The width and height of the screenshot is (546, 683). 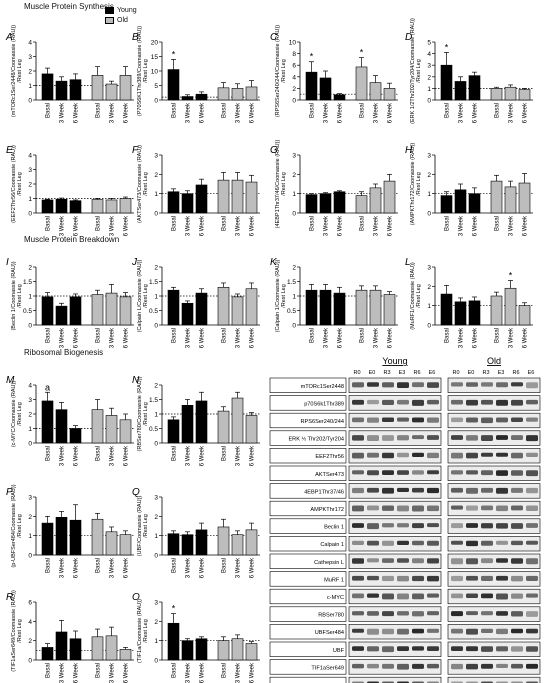 What do you see at coordinates (9, 492) in the screenshot?
I see `panel-letter-p: P` at bounding box center [9, 492].